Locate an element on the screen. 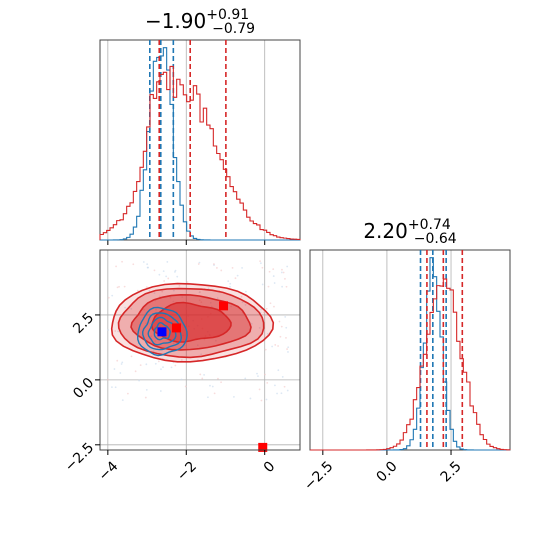 The height and width of the screenshot is (550, 550). x-tick-label: 2.5 is located at coordinates (451, 471).